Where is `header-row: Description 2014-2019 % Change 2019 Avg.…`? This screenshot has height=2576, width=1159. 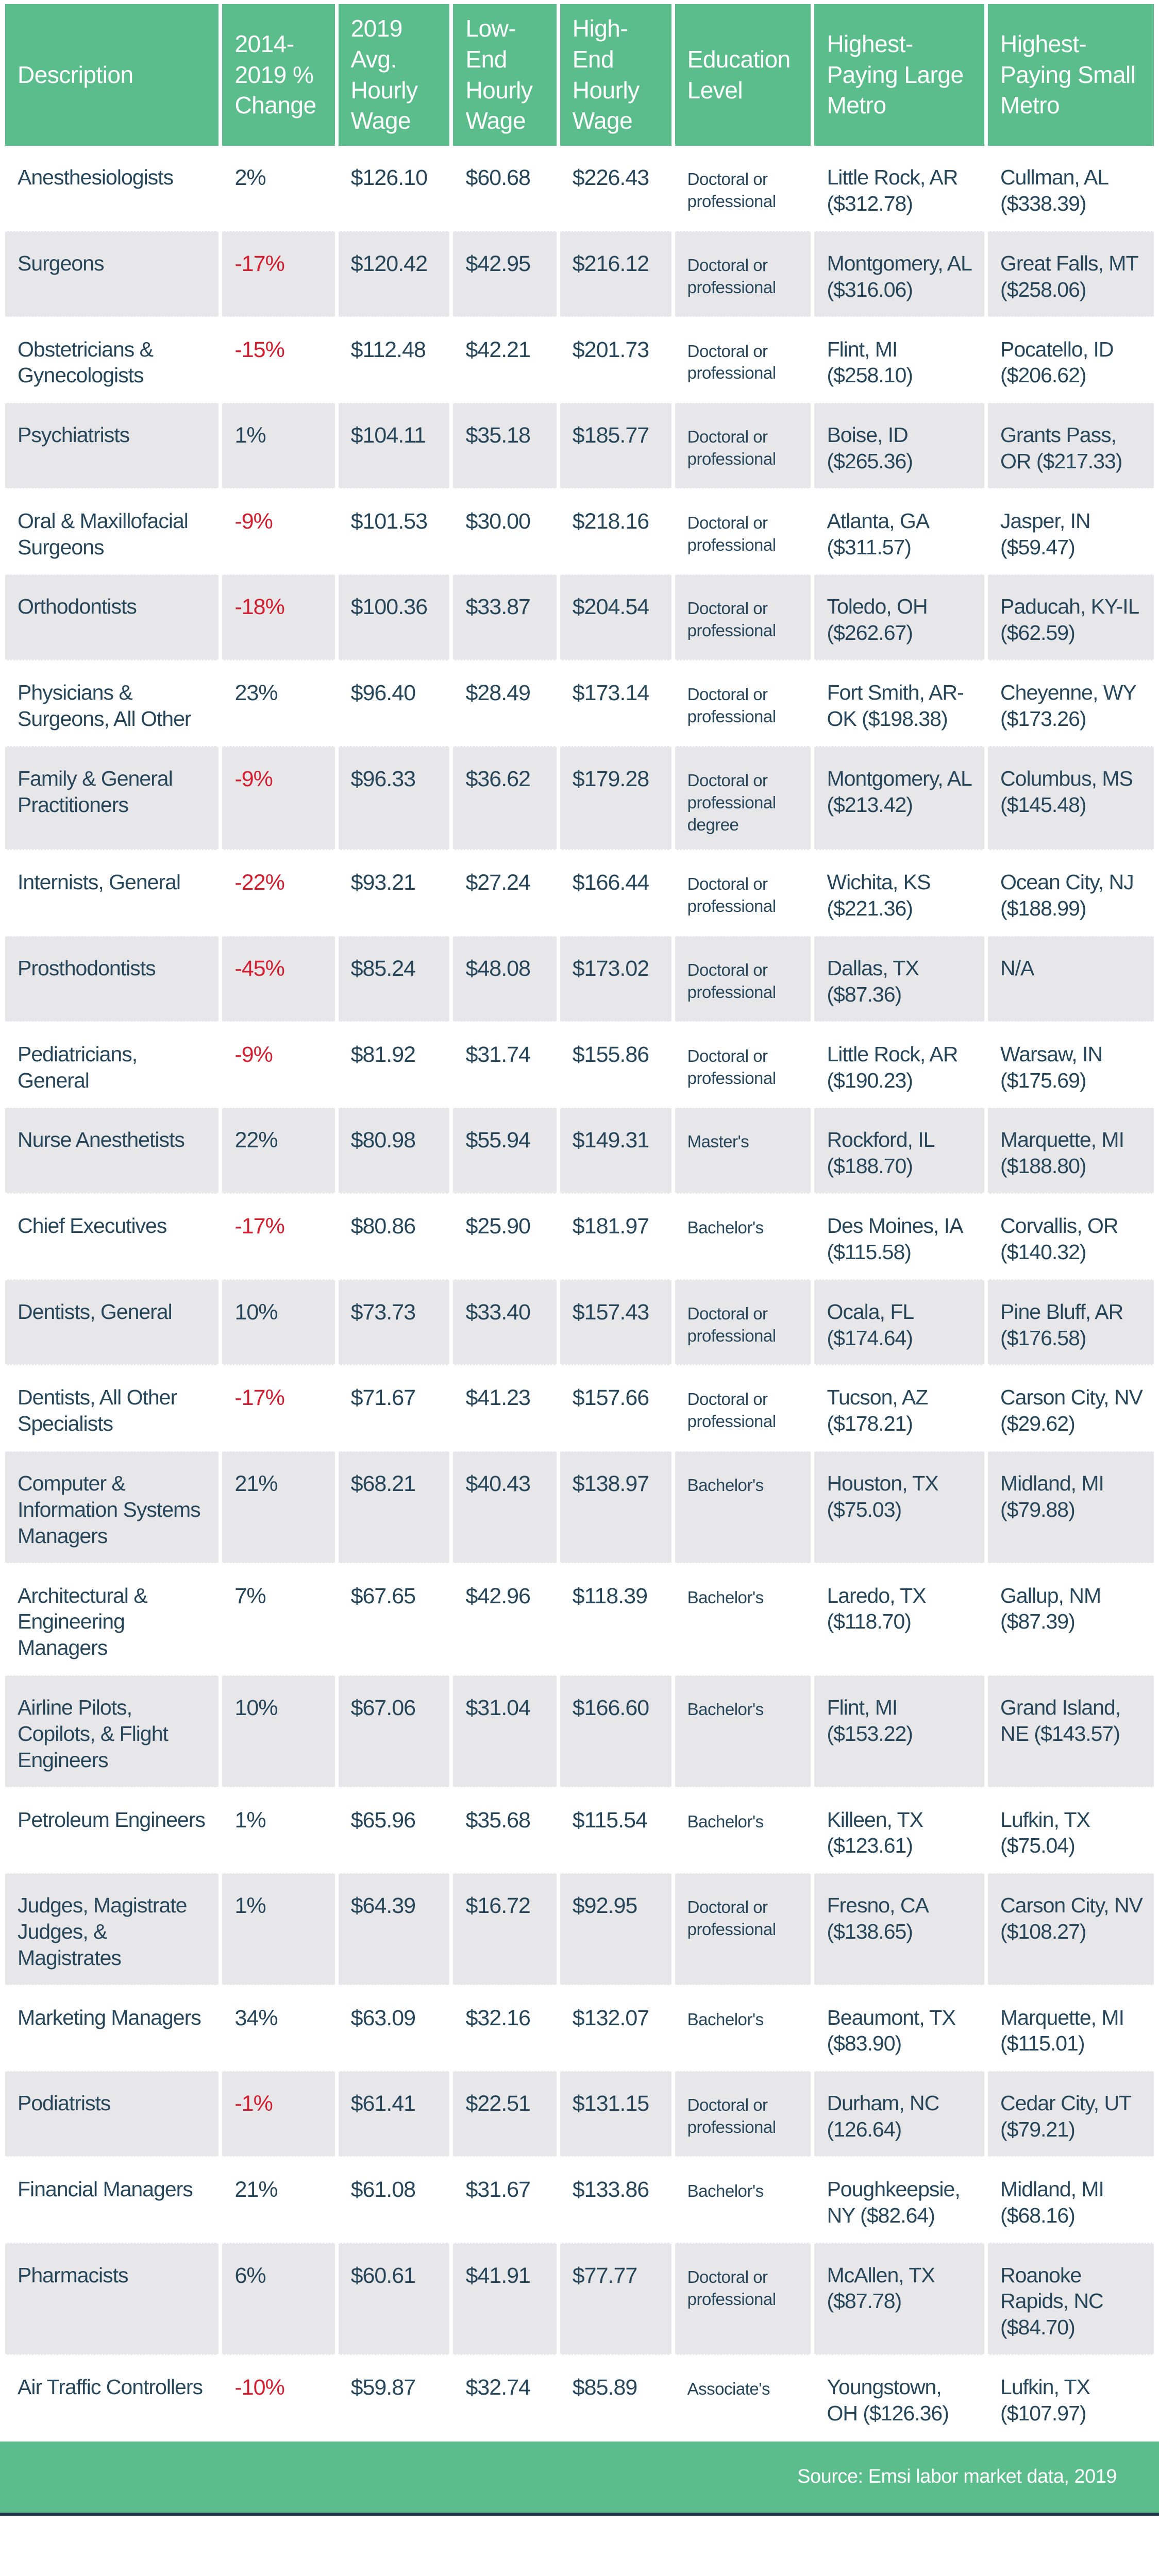
header-row: Description 2014-2019 % Change 2019 Avg.… is located at coordinates (579, 75).